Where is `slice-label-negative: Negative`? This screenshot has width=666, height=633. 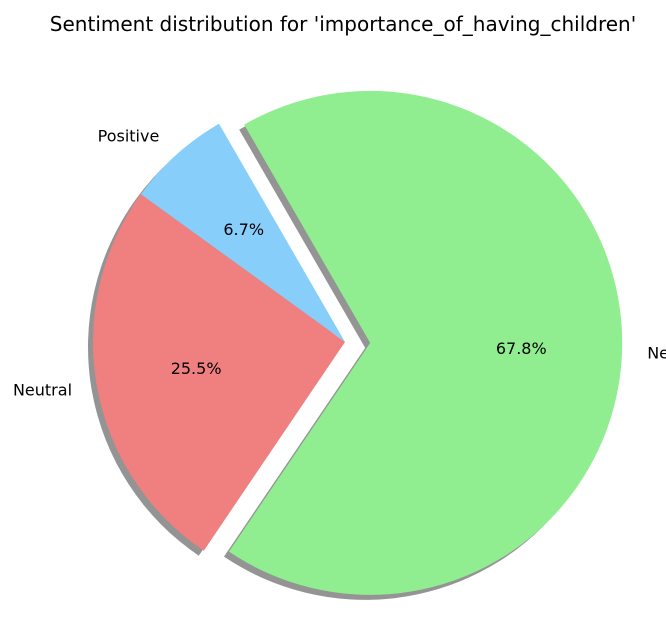
slice-label-negative: Negative is located at coordinates (656, 352).